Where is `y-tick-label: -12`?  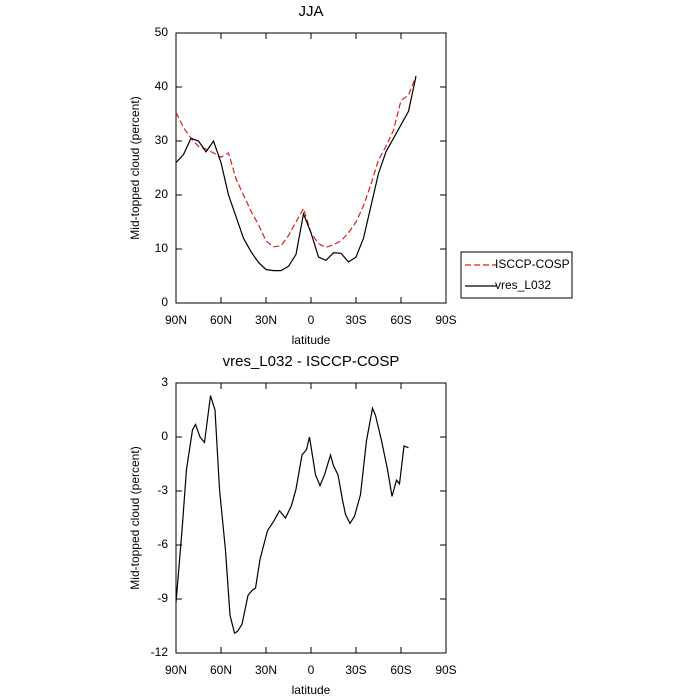 y-tick-label: -12 is located at coordinates (160, 652).